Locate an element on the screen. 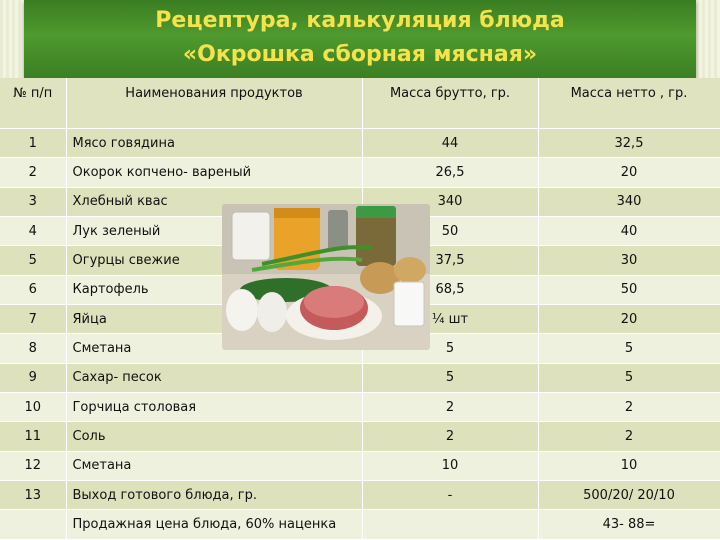 This screenshot has width=720, height=540. ingredients-photo is located at coordinates (326, 277).